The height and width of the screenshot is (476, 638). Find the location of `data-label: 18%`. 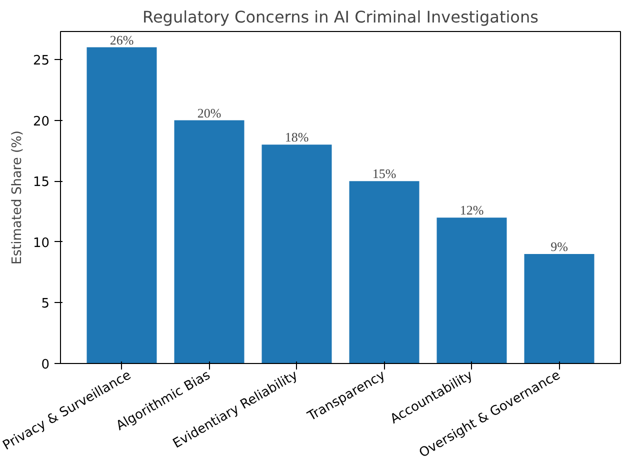

data-label: 18% is located at coordinates (296, 137).